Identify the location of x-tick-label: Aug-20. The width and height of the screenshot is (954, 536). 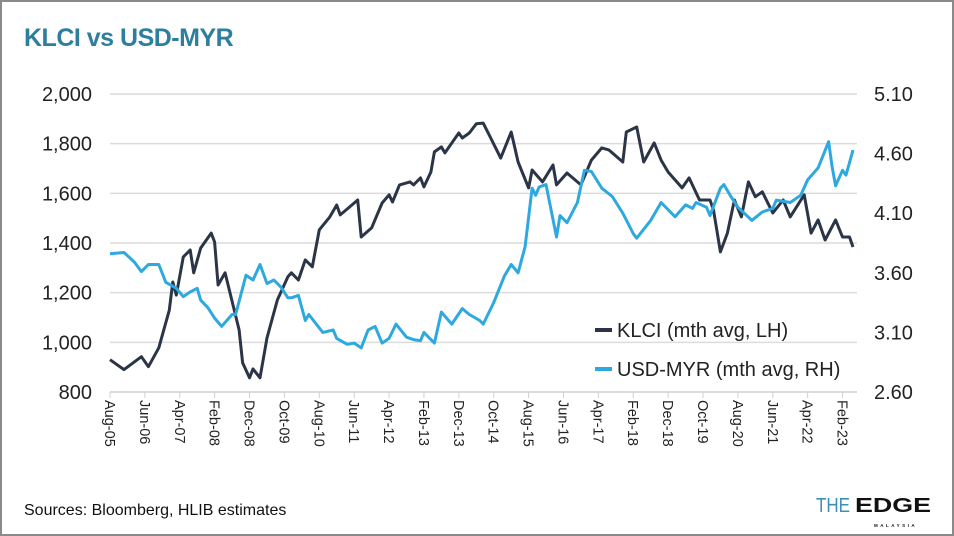
(737, 423).